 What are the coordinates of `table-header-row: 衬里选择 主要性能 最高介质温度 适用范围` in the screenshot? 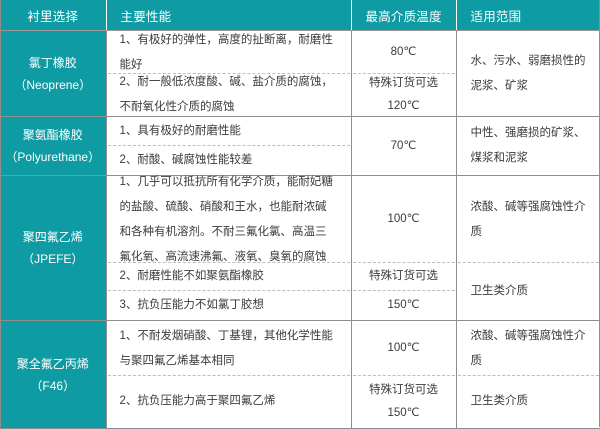 It's located at (300, 15).